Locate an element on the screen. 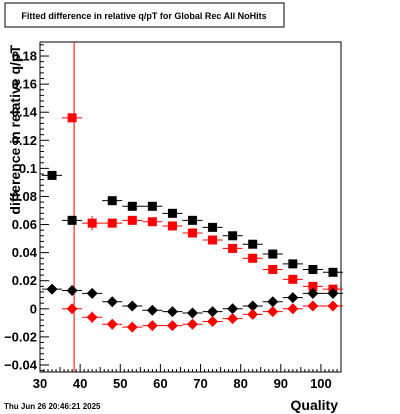 The height and width of the screenshot is (414, 400). x-tick-label: 90 is located at coordinates (281, 383).